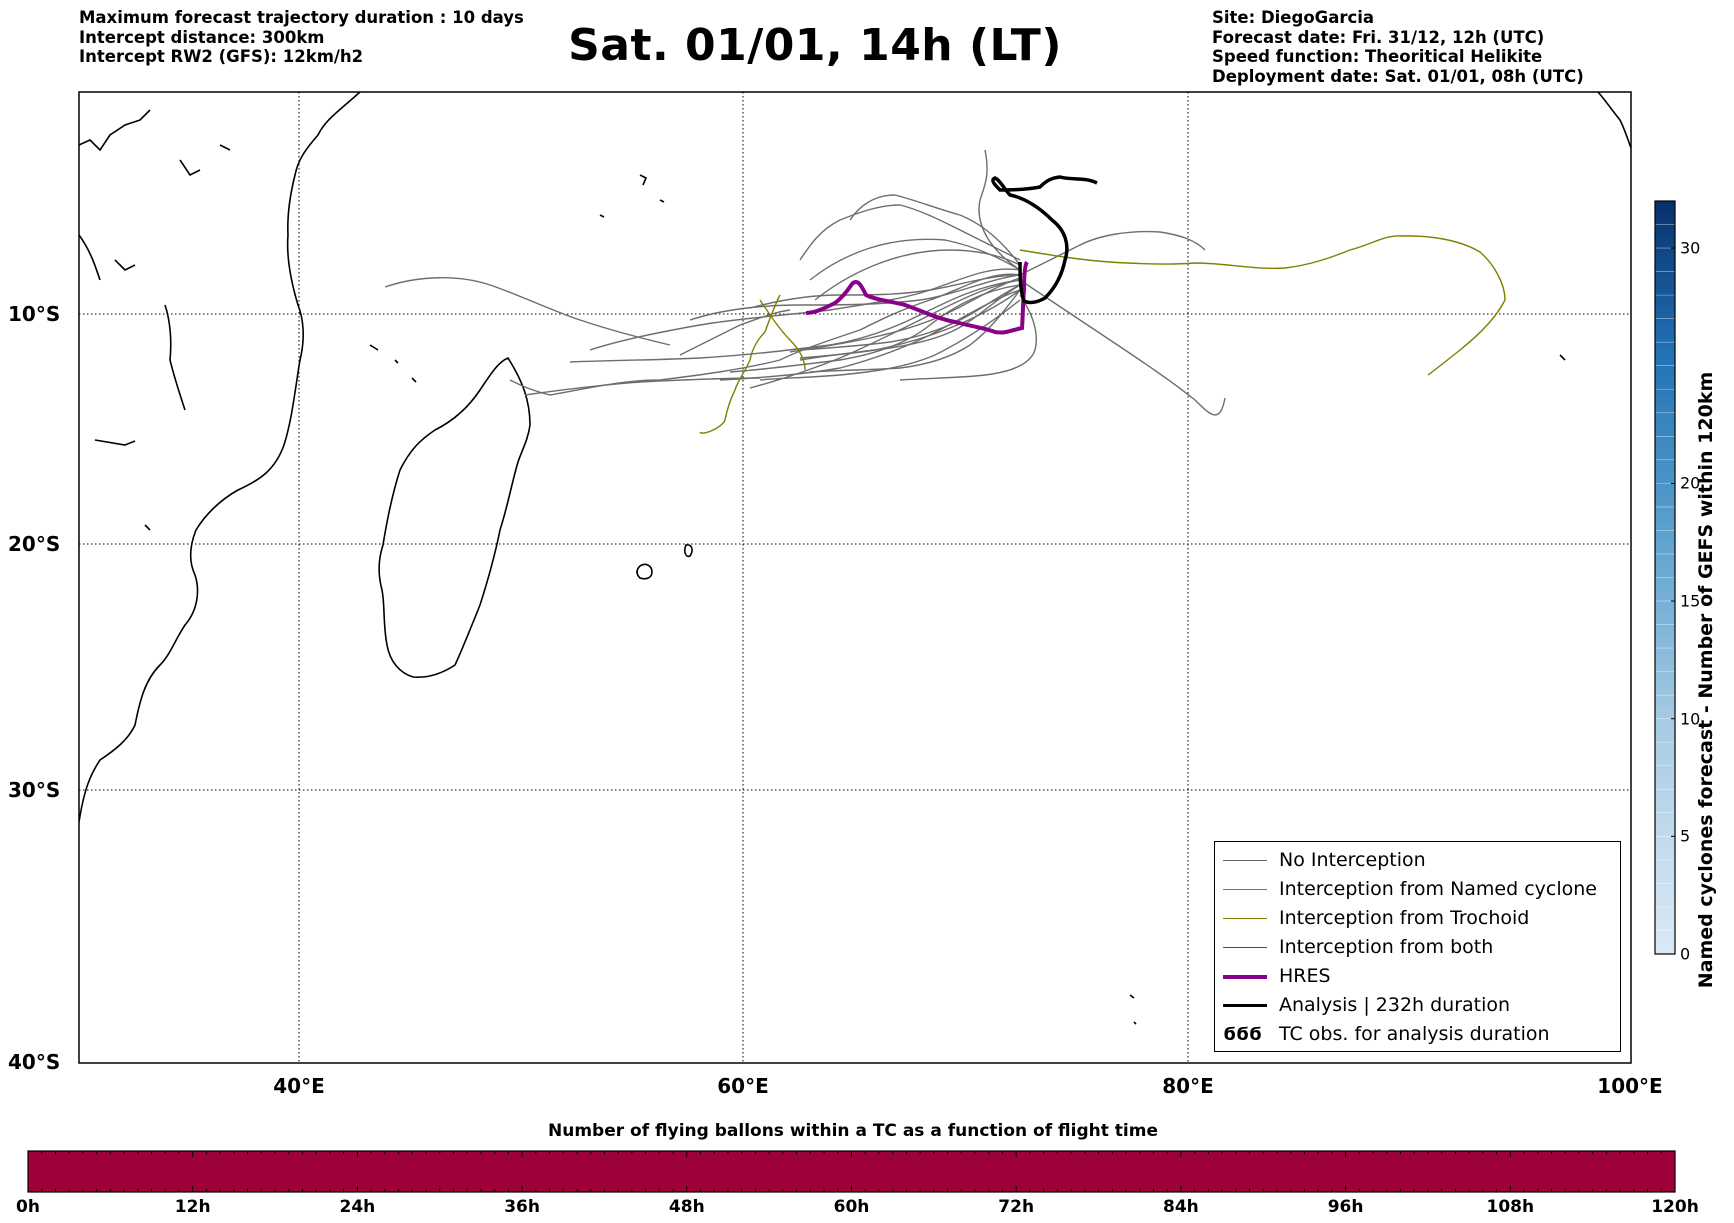  Describe the element at coordinates (34, 544) in the screenshot. I see `lat-label-20s: 20°S` at that location.